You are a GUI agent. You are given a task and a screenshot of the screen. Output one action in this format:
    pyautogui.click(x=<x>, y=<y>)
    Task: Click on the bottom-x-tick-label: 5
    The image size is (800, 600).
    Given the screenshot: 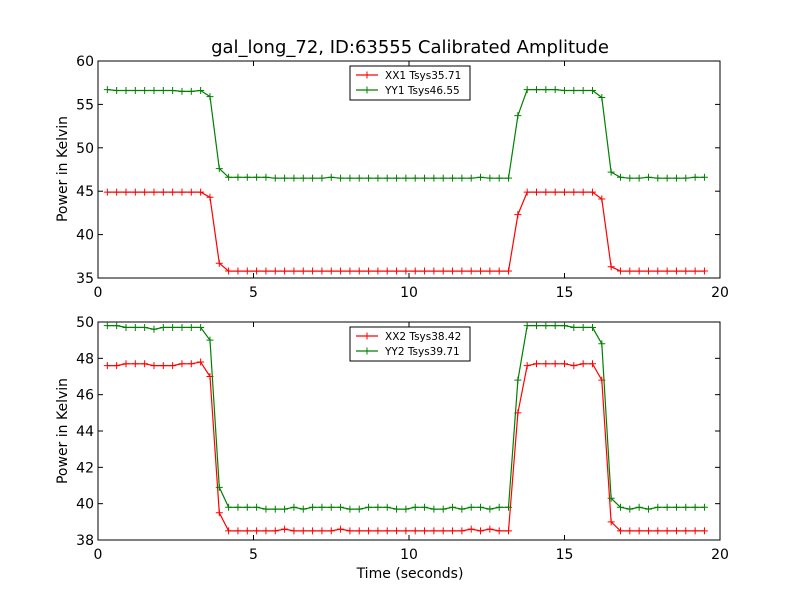 What is the action you would take?
    pyautogui.click(x=253, y=555)
    